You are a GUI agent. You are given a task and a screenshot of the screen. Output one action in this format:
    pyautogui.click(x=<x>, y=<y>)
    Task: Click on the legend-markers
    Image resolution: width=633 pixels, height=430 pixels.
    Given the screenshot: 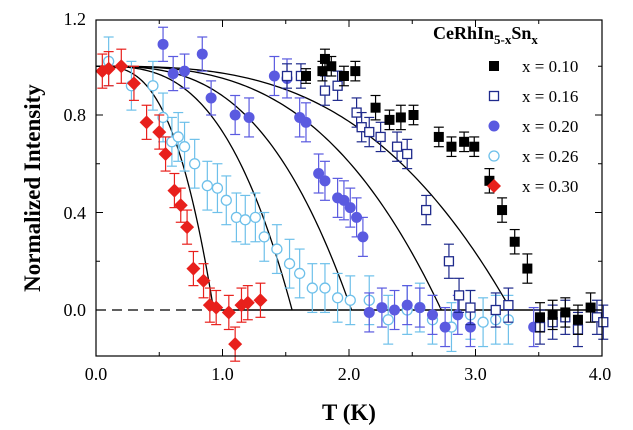 What is the action you would take?
    pyautogui.click(x=494, y=127)
    